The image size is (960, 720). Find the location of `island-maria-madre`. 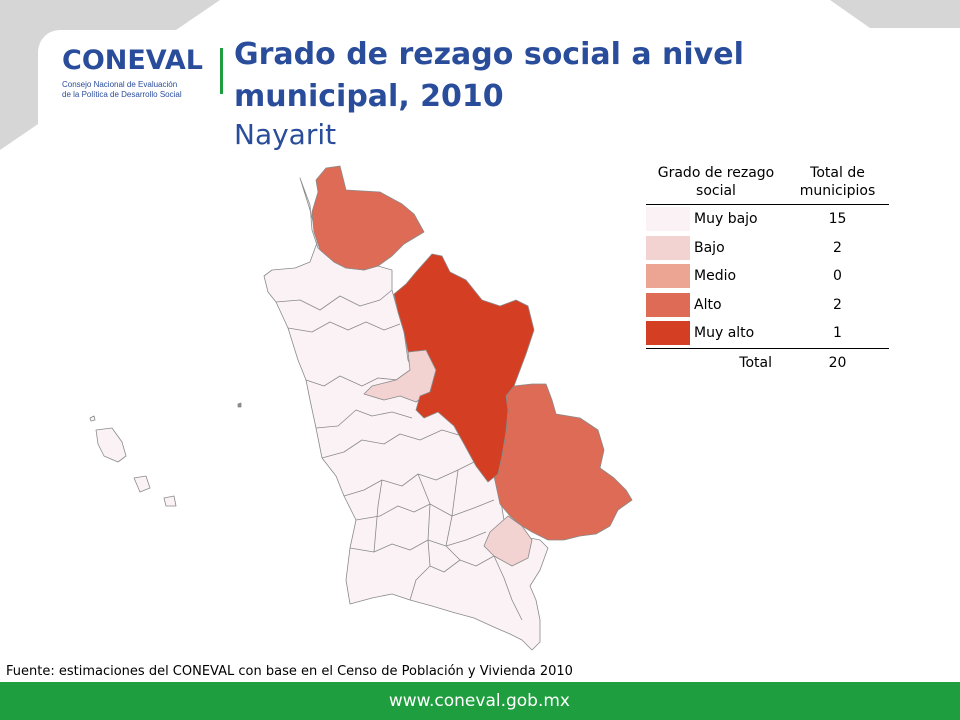

island-maria-madre is located at coordinates (111, 445).